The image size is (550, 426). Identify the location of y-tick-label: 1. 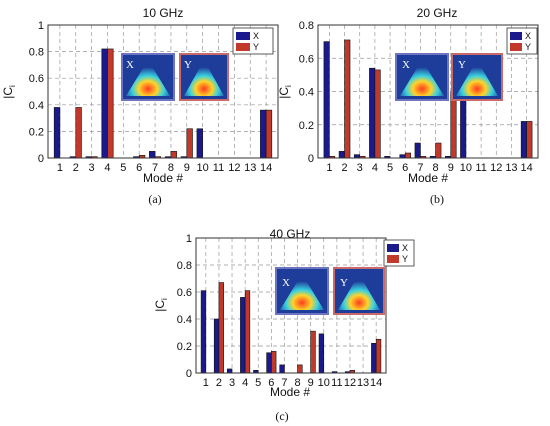
(41, 26).